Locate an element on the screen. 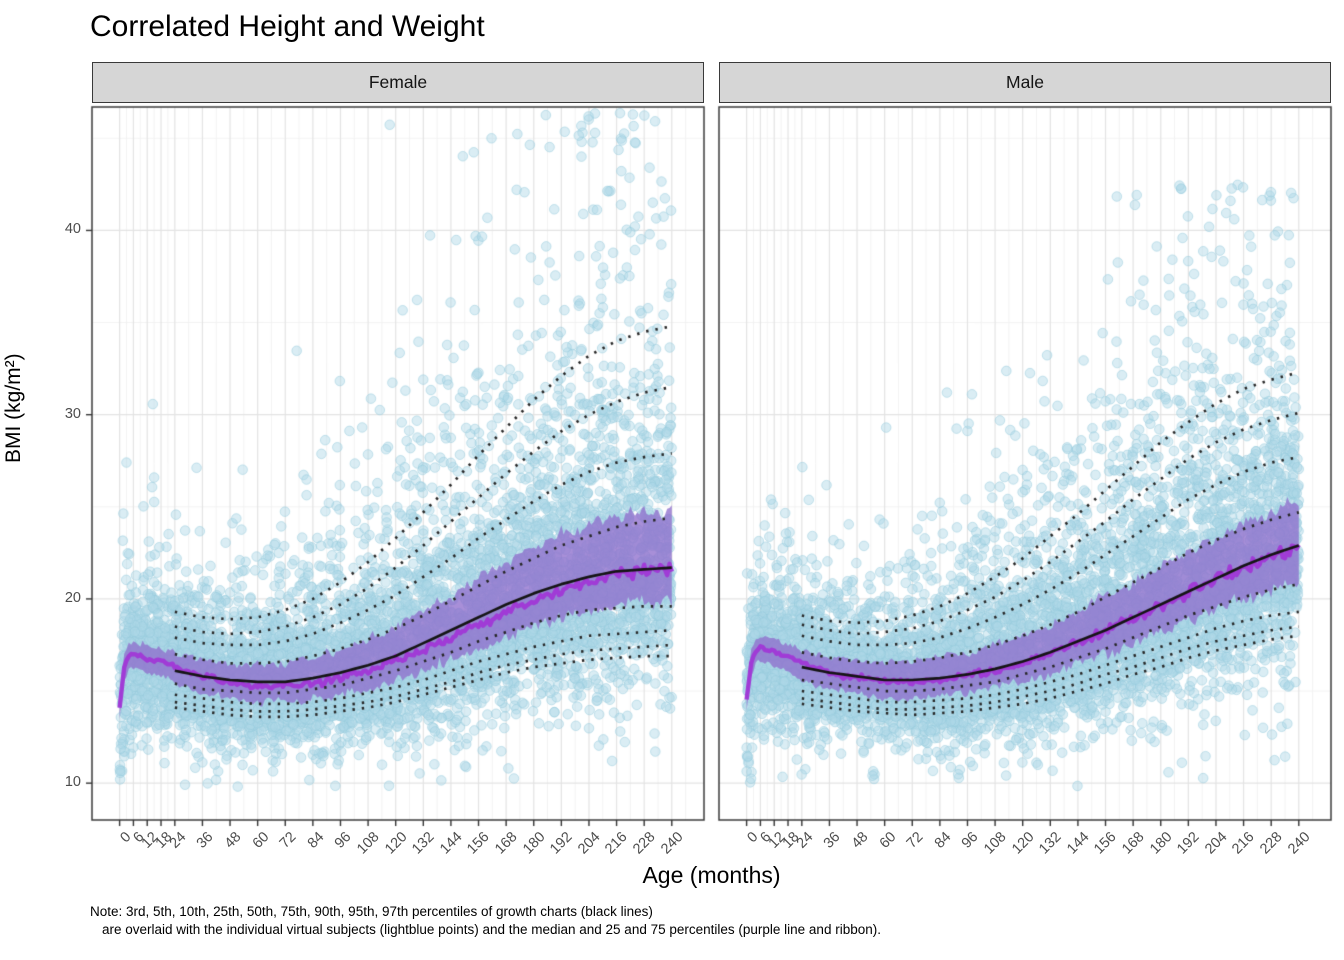 This screenshot has width=1344, height=960. facet-strip-female-label: Female is located at coordinates (398, 82).